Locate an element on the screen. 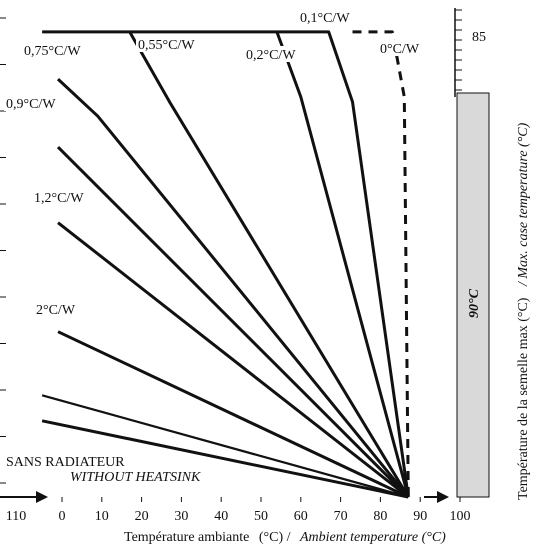 This screenshot has height=548, width=537. series-label: 0,55°C/W is located at coordinates (166, 45).